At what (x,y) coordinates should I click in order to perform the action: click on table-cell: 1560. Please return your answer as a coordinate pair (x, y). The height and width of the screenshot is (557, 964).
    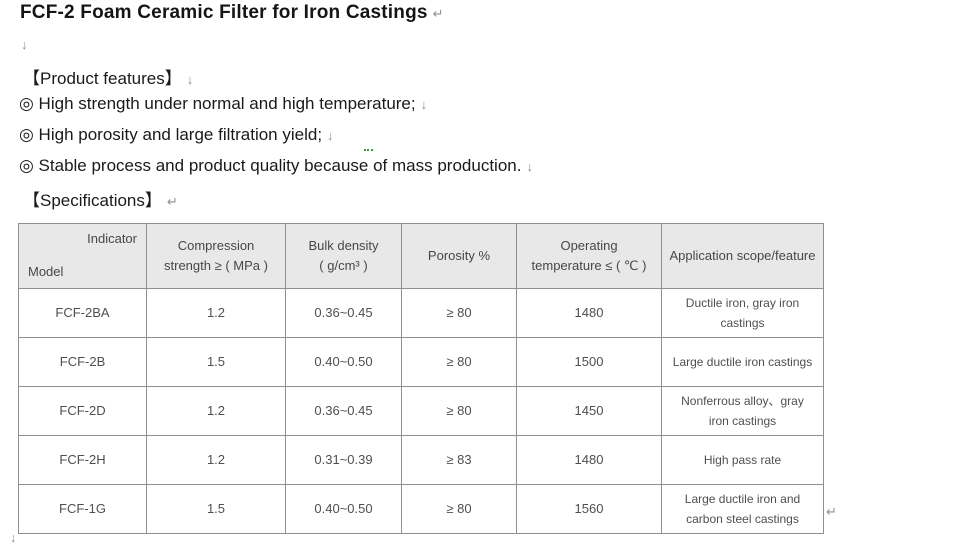
    Looking at the image, I should click on (589, 509).